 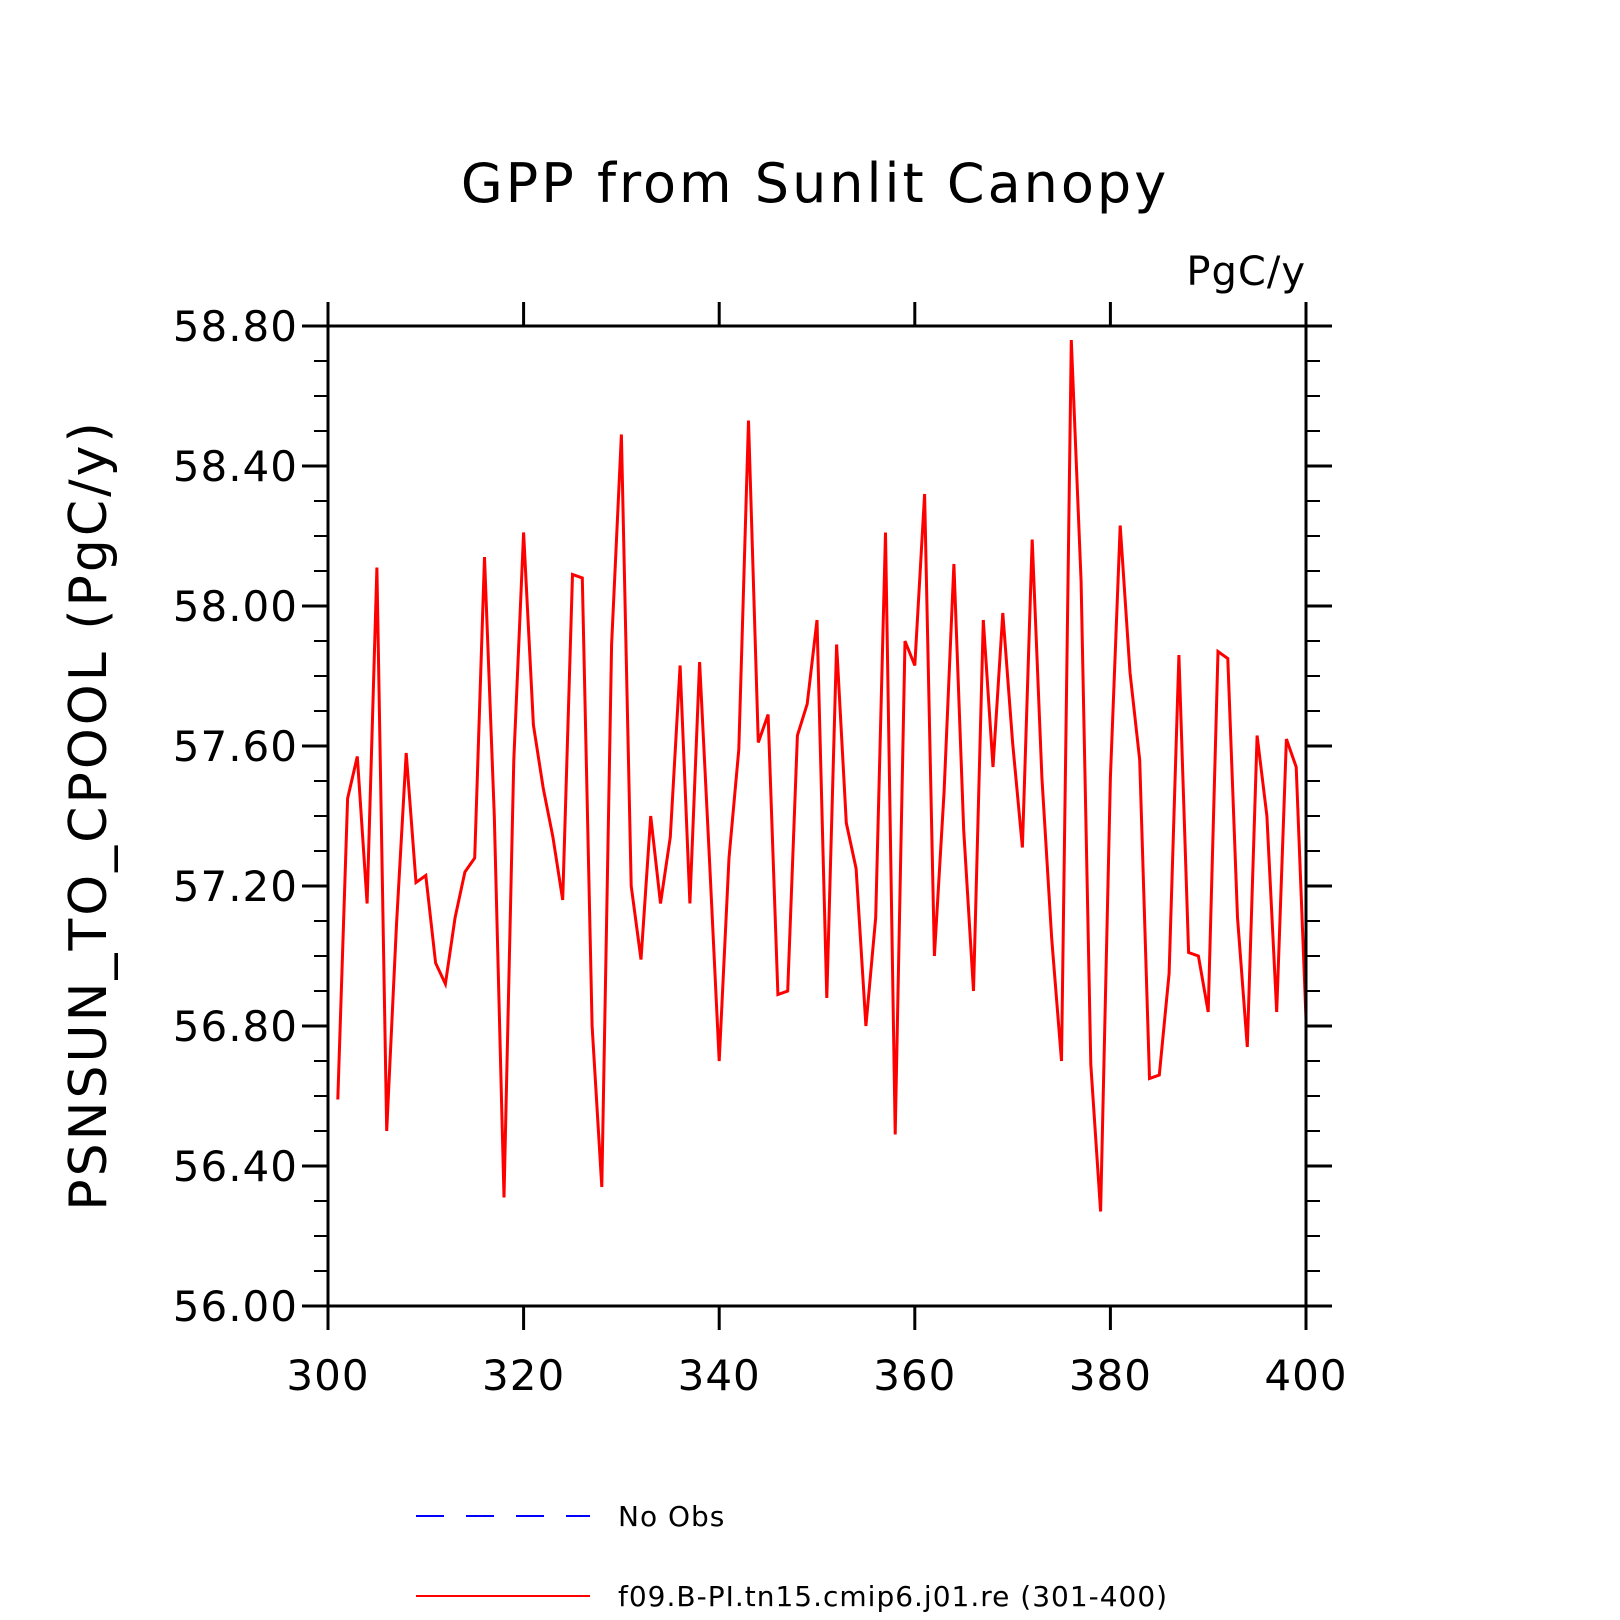 I want to click on x-tick-label: 340, so click(x=719, y=1375).